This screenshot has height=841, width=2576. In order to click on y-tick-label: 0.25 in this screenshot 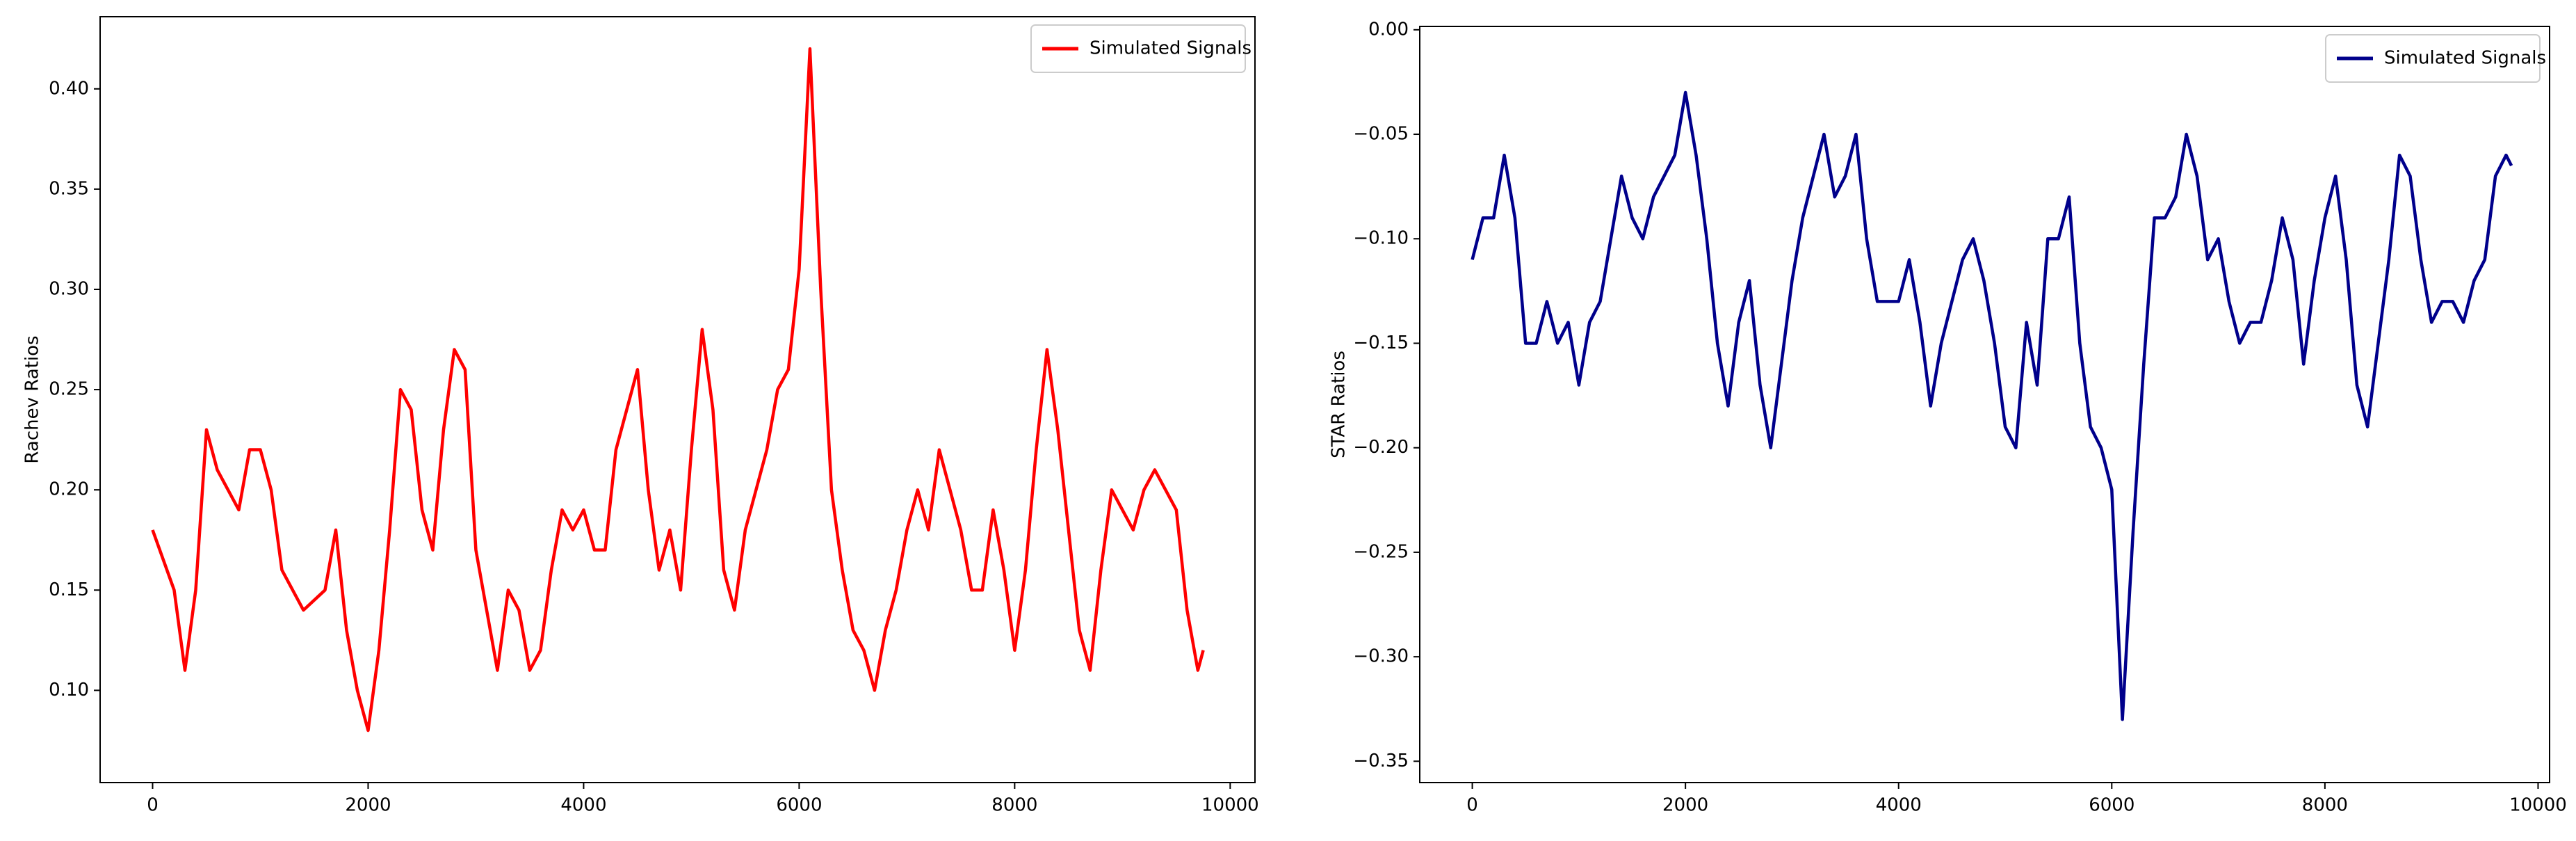, I will do `click(69, 390)`.